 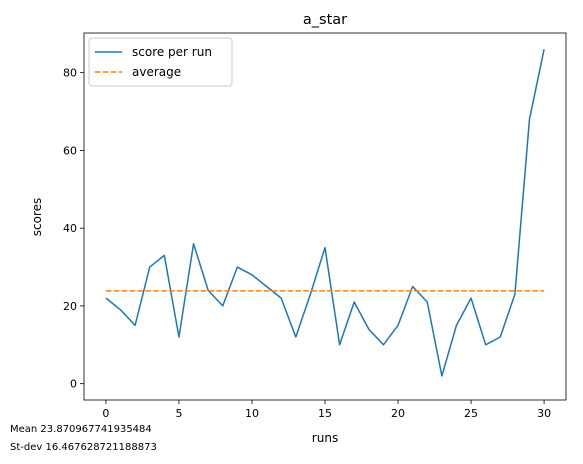 What do you see at coordinates (156, 72) in the screenshot?
I see `legend-label: average` at bounding box center [156, 72].